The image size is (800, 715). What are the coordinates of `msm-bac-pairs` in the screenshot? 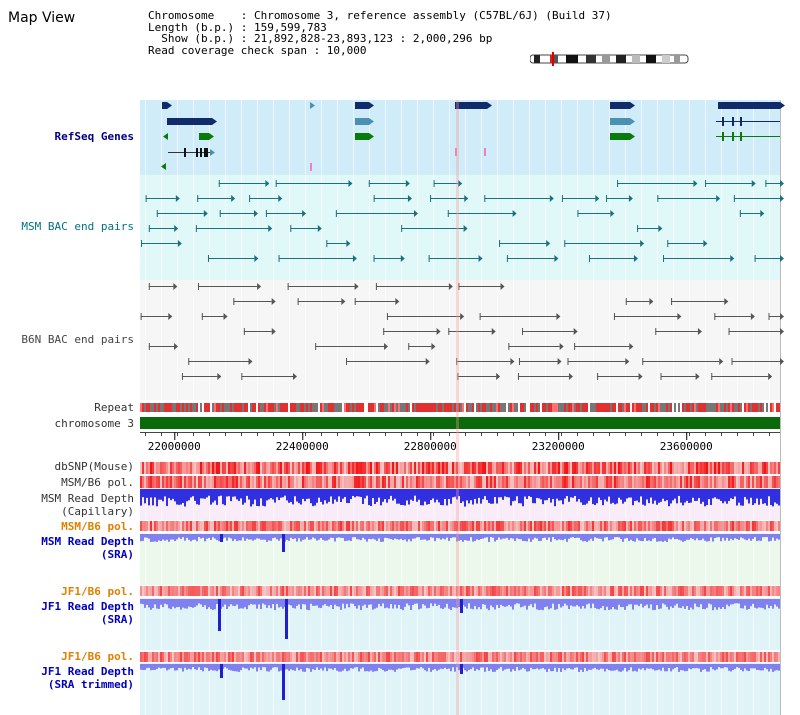 It's located at (462, 221).